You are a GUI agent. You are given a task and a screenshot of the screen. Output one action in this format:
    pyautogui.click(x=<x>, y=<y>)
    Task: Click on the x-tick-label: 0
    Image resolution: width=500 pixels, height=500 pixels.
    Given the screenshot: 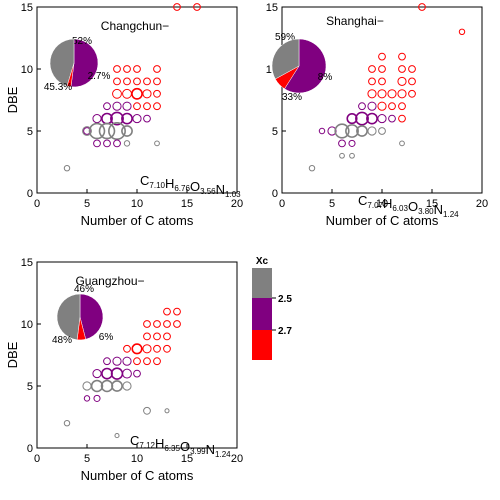 What is the action you would take?
    pyautogui.click(x=37, y=204)
    